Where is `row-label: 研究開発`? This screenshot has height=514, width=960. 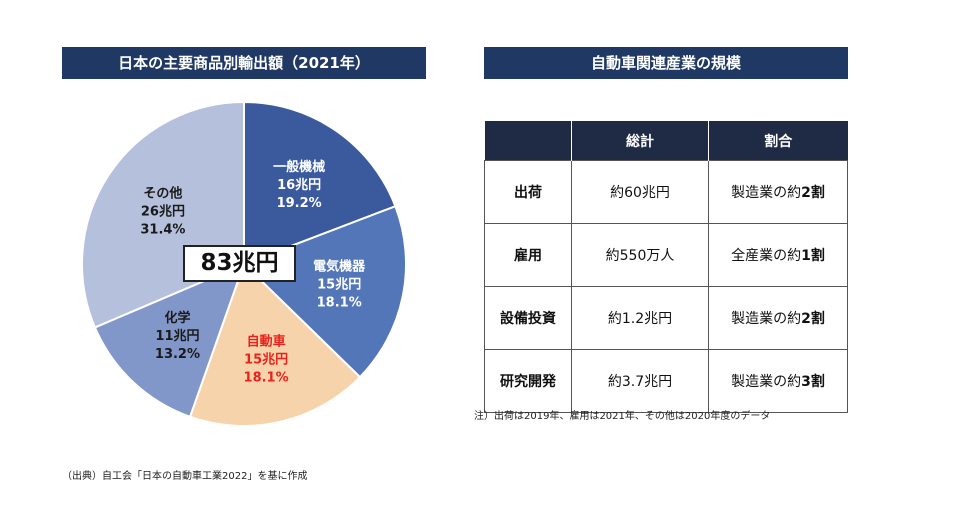 row-label: 研究開発 is located at coordinates (528, 381).